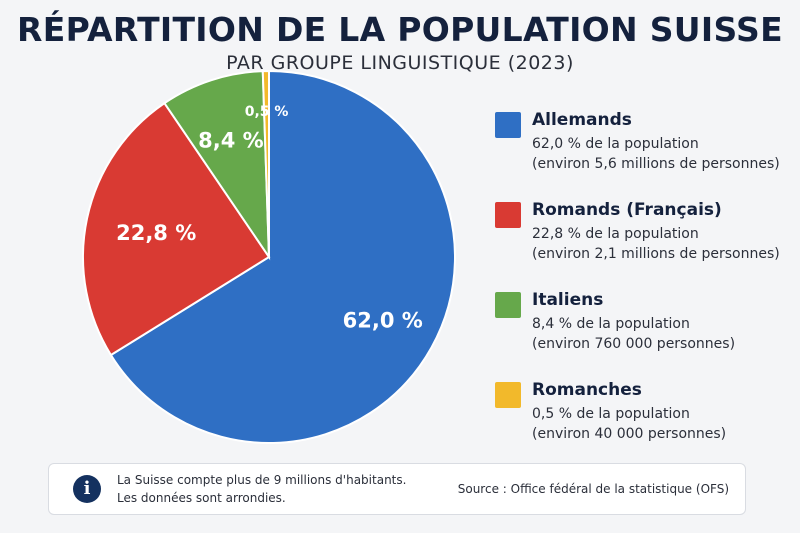 This screenshot has height=533, width=800. What do you see at coordinates (400, 63) in the screenshot?
I see `chart-subtitle: PAR GROUPE LINGUISTIQUE (2023)` at bounding box center [400, 63].